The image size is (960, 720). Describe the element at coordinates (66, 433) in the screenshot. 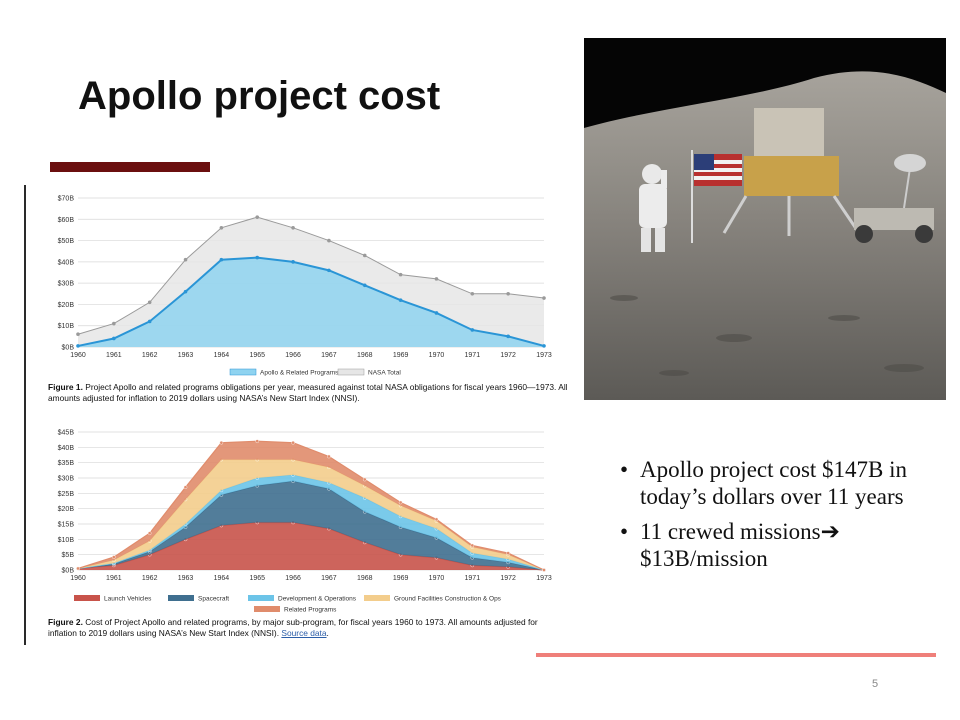

I see `y-tick-label: $45B` at that location.